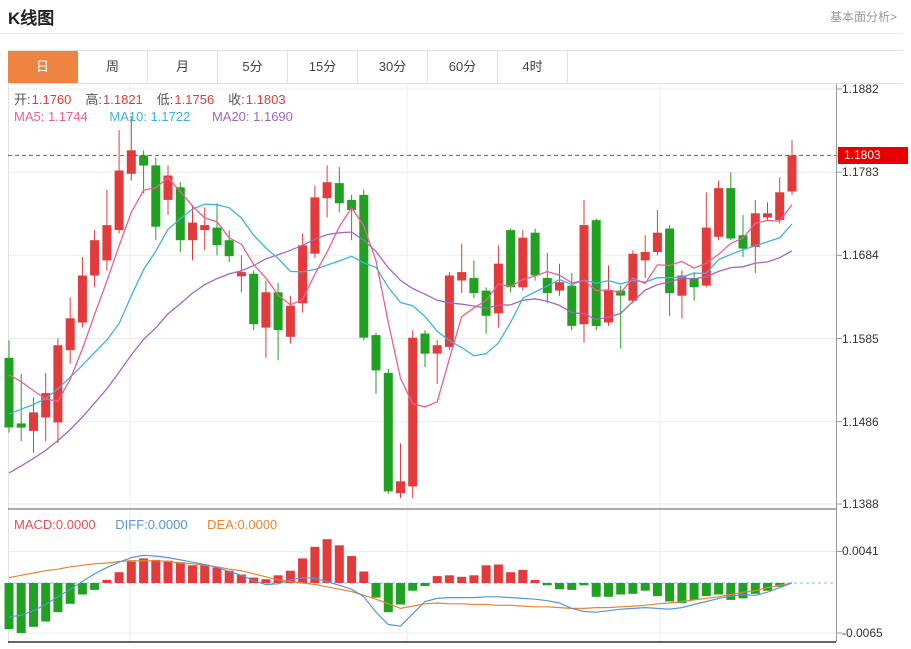 This screenshot has height=649, width=911. What do you see at coordinates (463, 67) in the screenshot?
I see `tab-60min: 60分` at bounding box center [463, 67].